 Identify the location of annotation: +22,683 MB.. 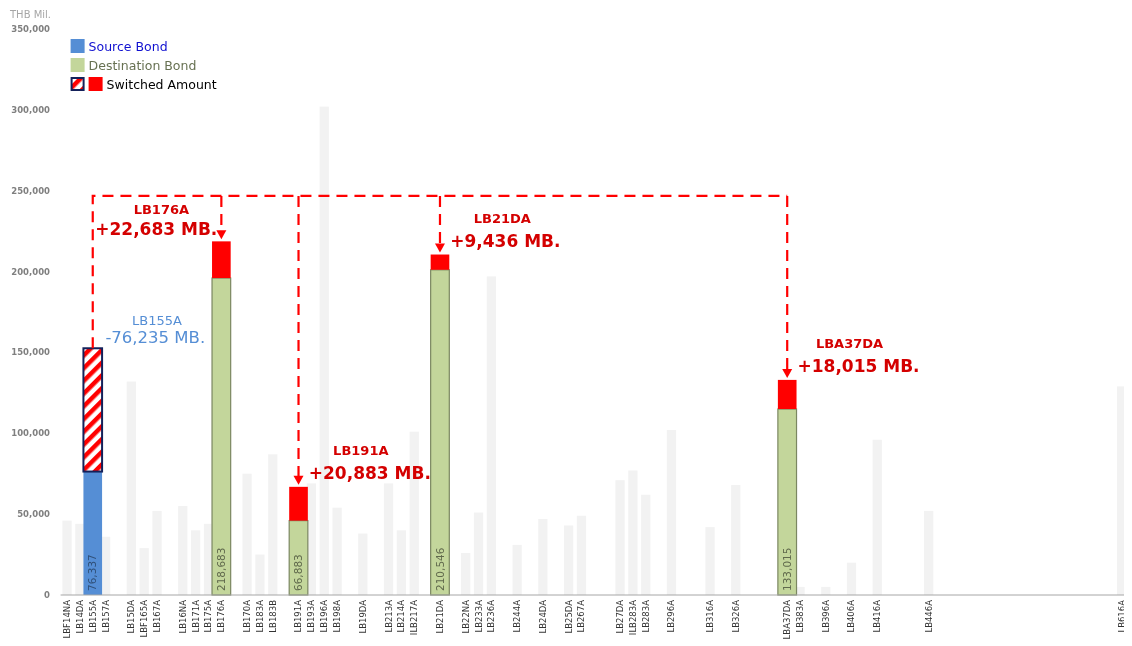
(156, 229).